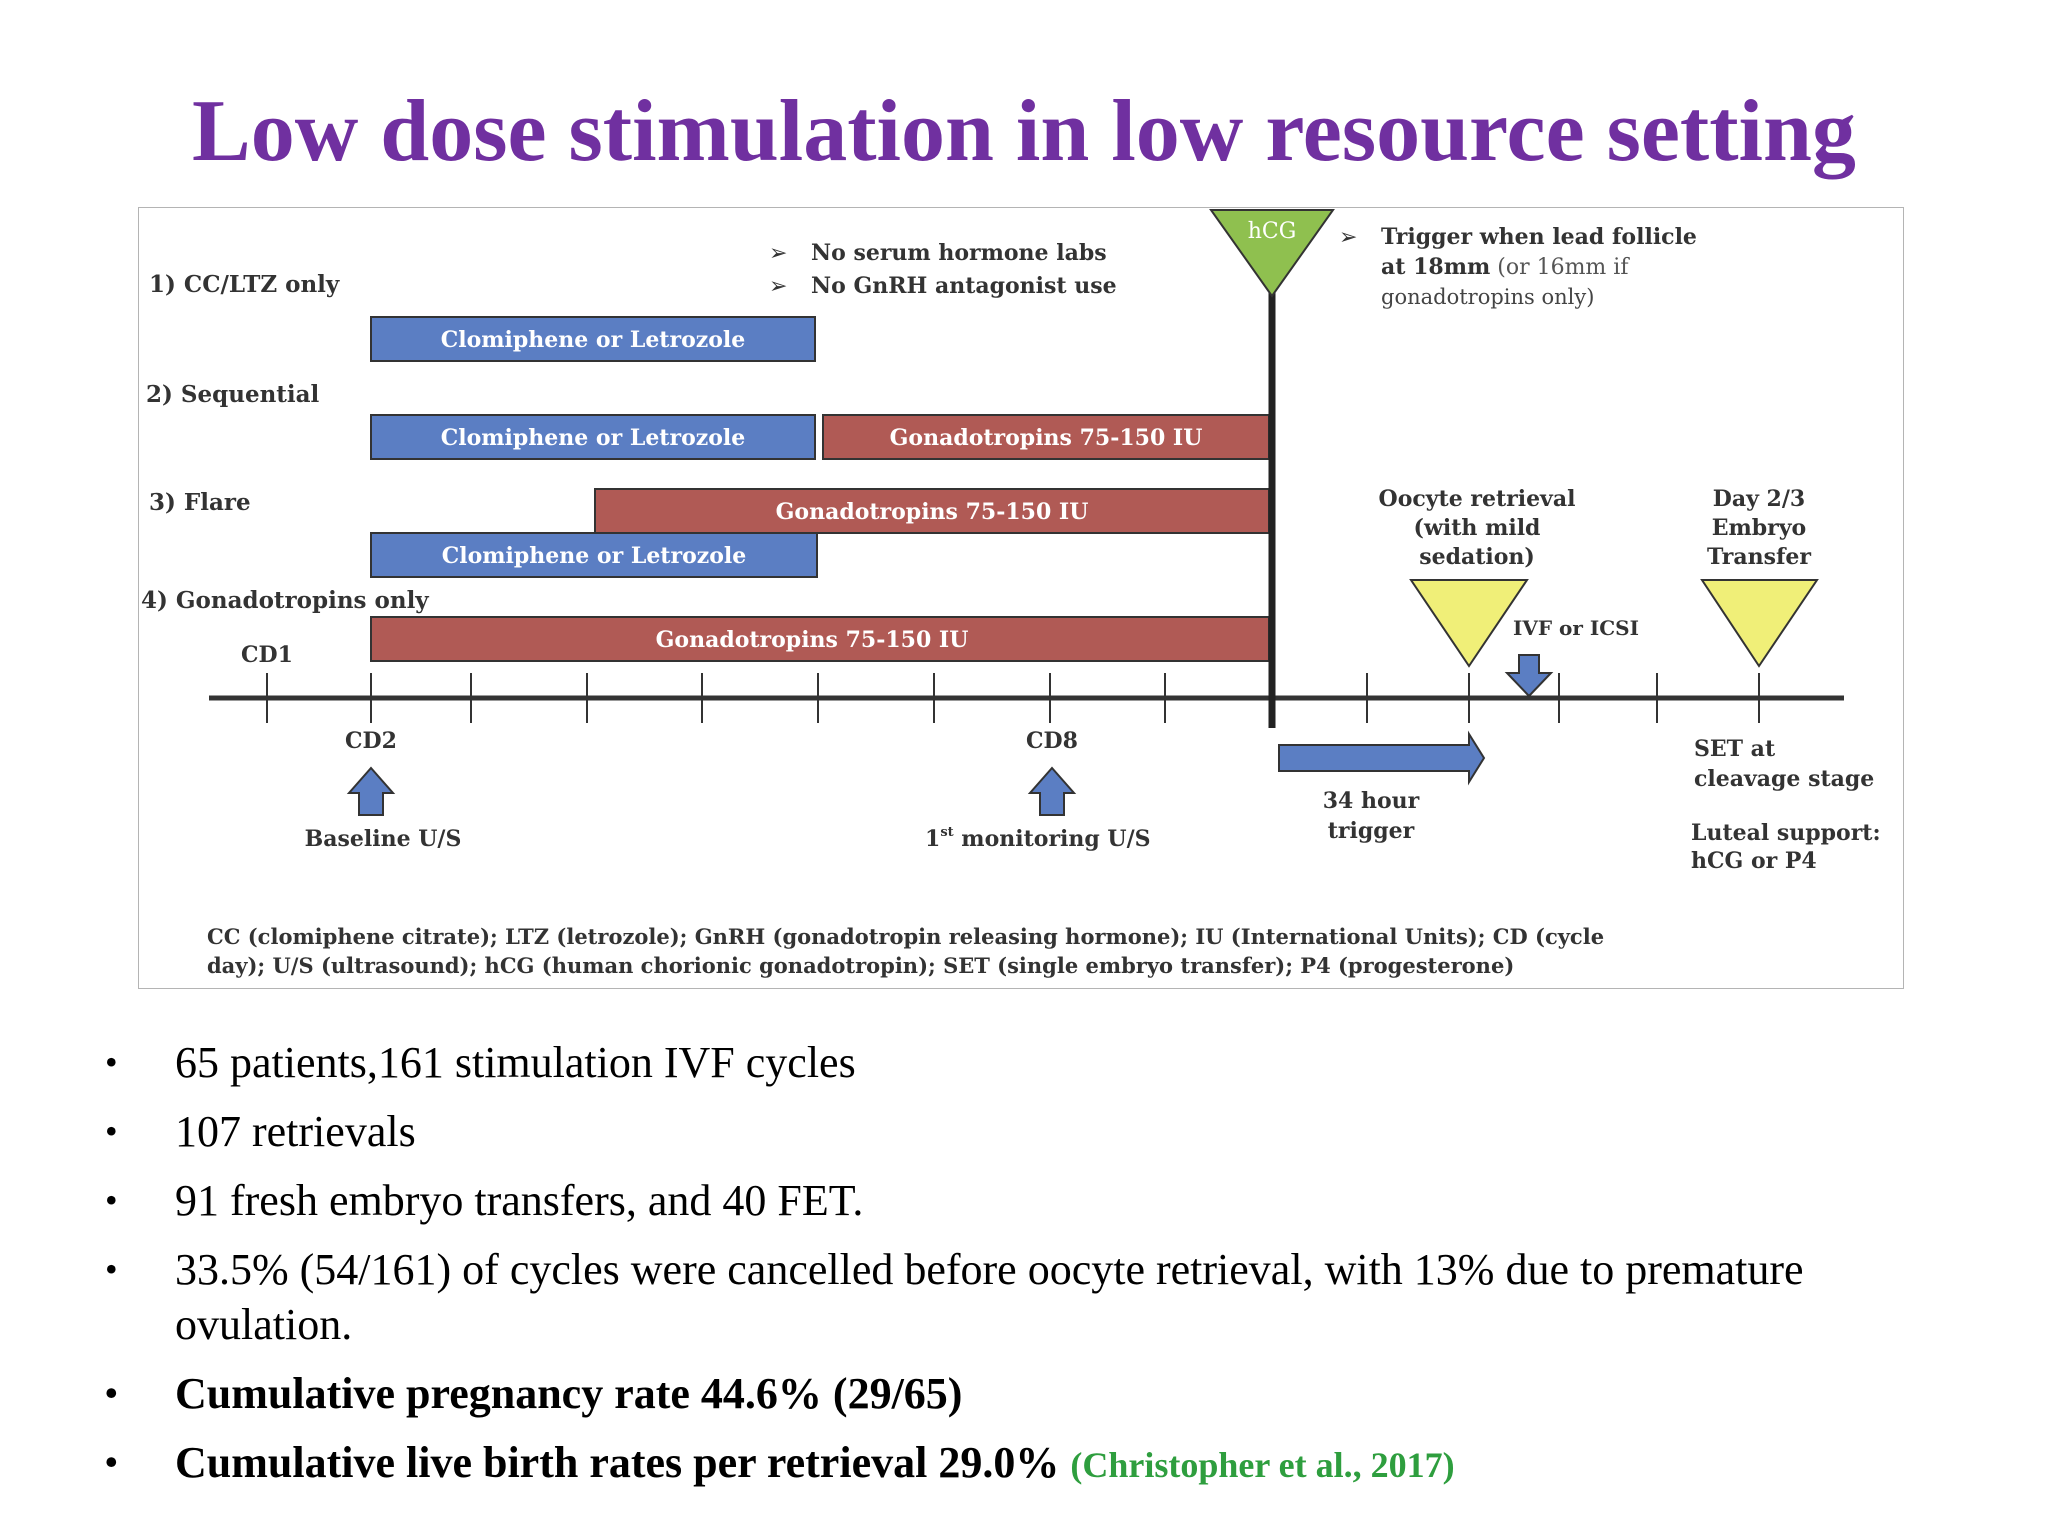  I want to click on note-no-antagonist: No GnRH antagonist use, so click(964, 286).